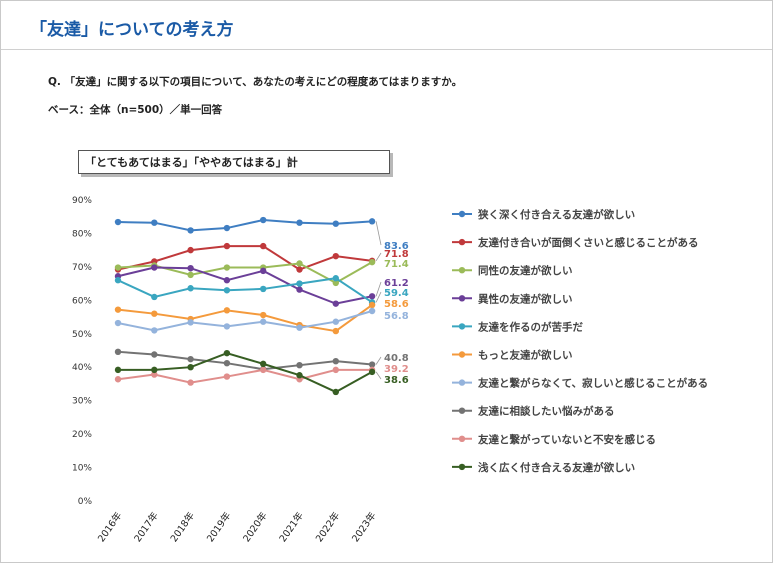  What do you see at coordinates (525, 270) in the screenshot?
I see `legend-label: 同性の友達が欲しい` at bounding box center [525, 270].